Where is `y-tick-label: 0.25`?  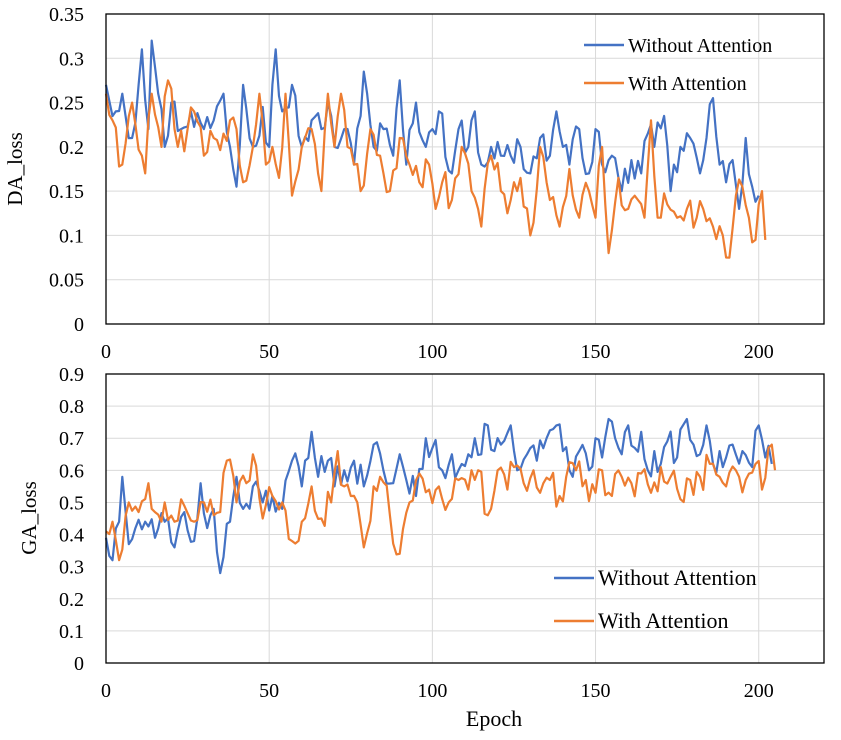
y-tick-label: 0.25 is located at coordinates (66, 104).